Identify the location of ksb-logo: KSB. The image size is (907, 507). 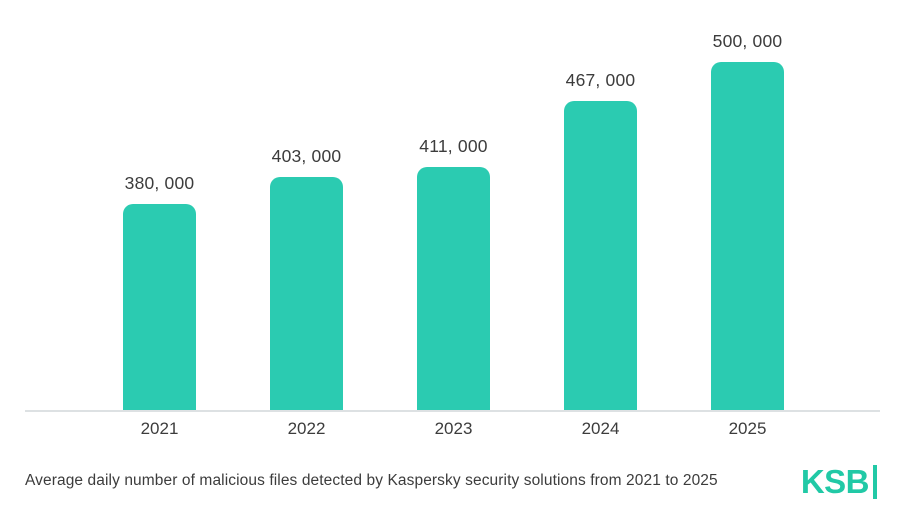
(839, 482).